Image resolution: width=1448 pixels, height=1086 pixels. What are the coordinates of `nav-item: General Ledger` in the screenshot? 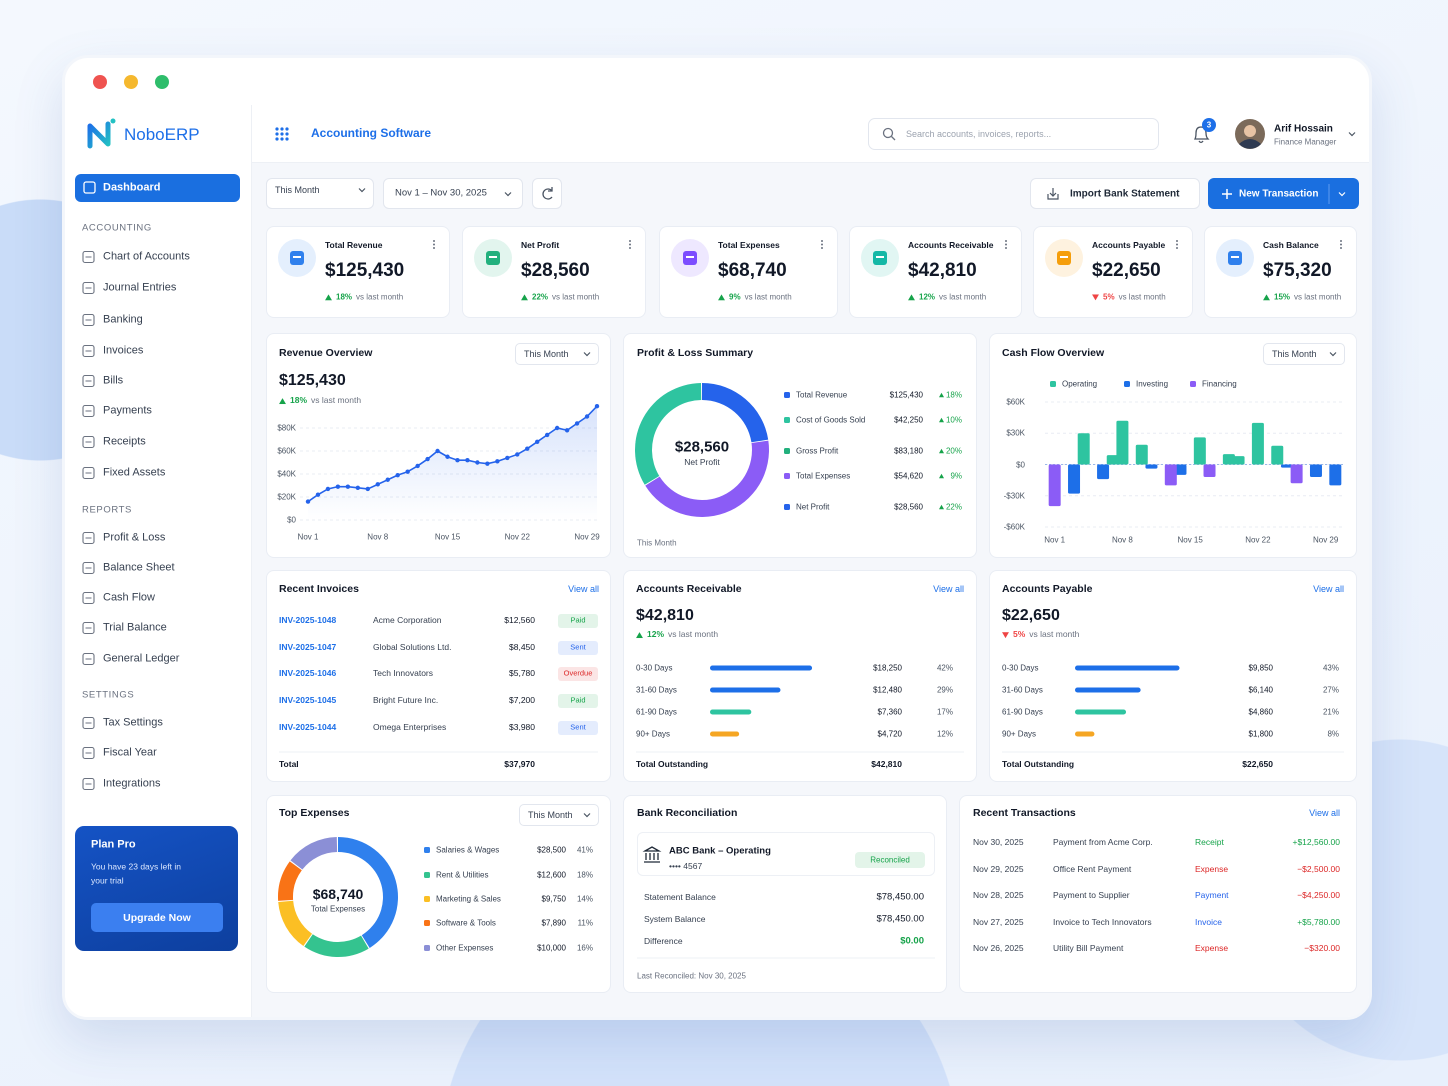 It's located at (141, 658).